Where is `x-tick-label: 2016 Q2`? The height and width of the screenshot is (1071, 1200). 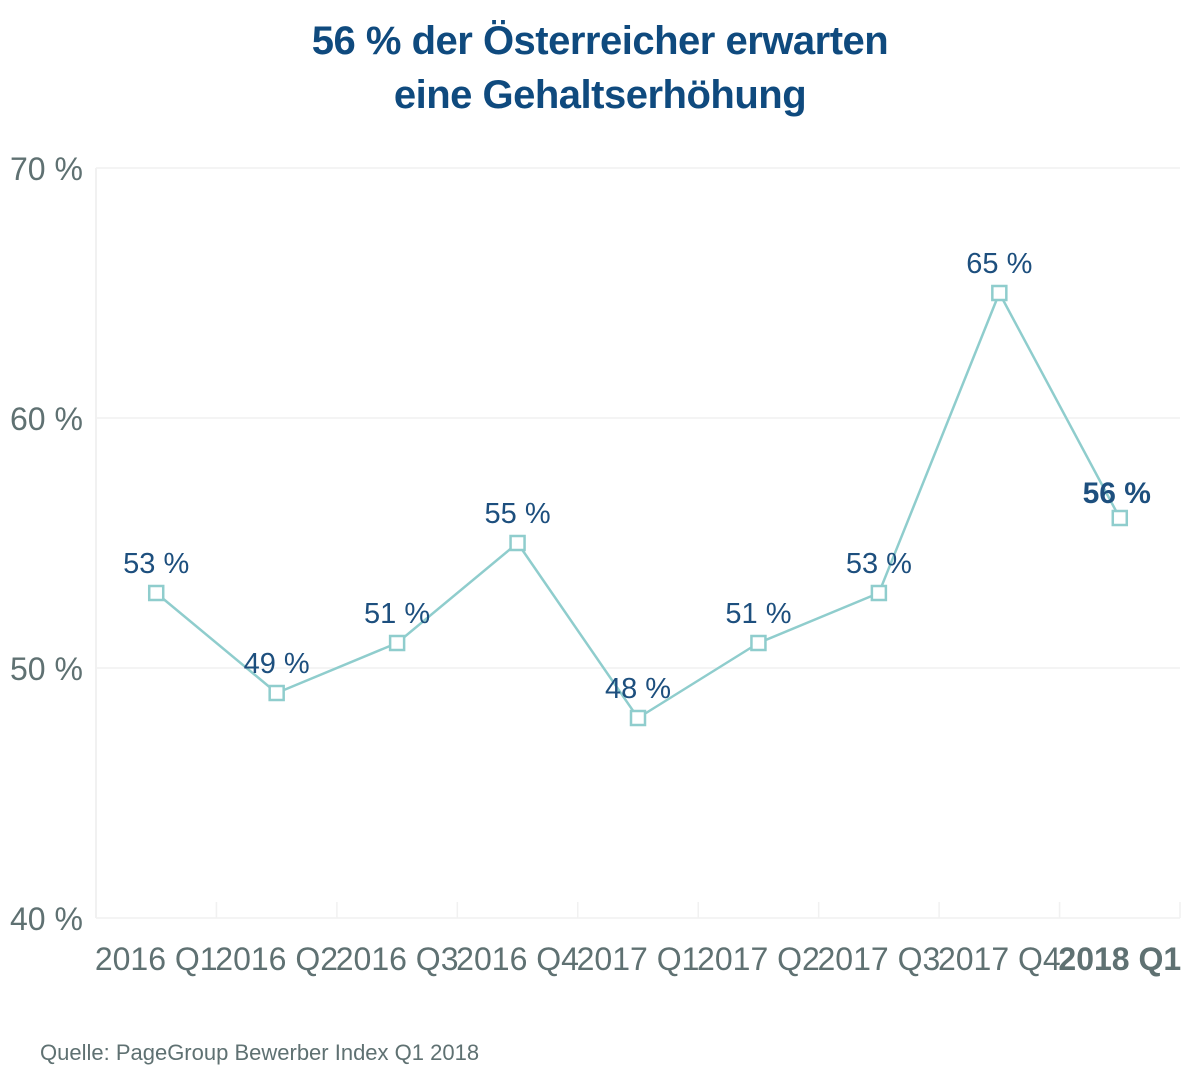
x-tick-label: 2016 Q2 is located at coordinates (276, 959).